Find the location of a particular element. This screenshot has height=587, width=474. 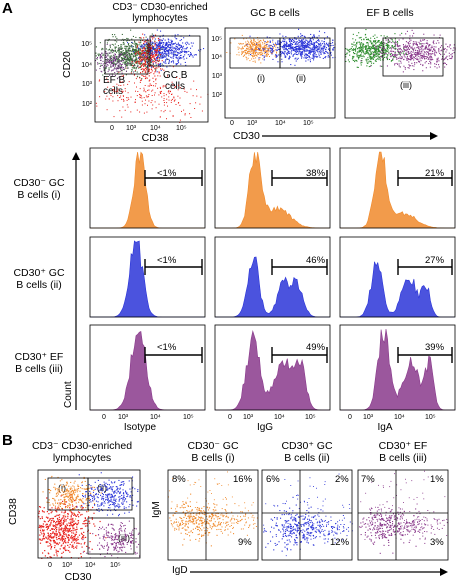

histogram-frame-r1-c3 is located at coordinates (397, 188).